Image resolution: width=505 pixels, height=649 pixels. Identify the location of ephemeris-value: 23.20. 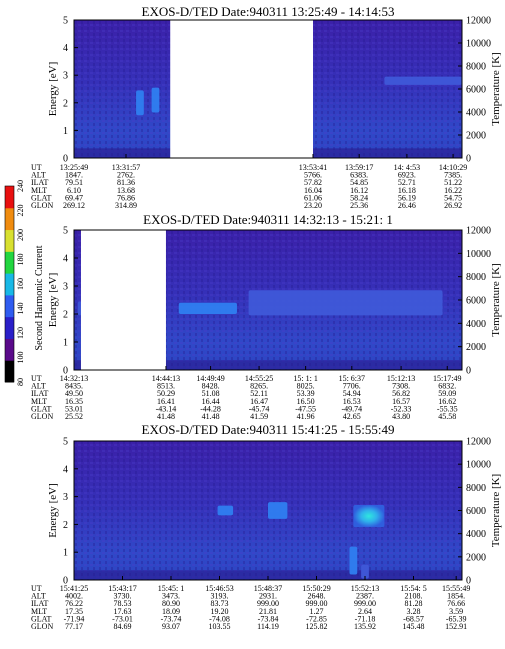
(313, 205).